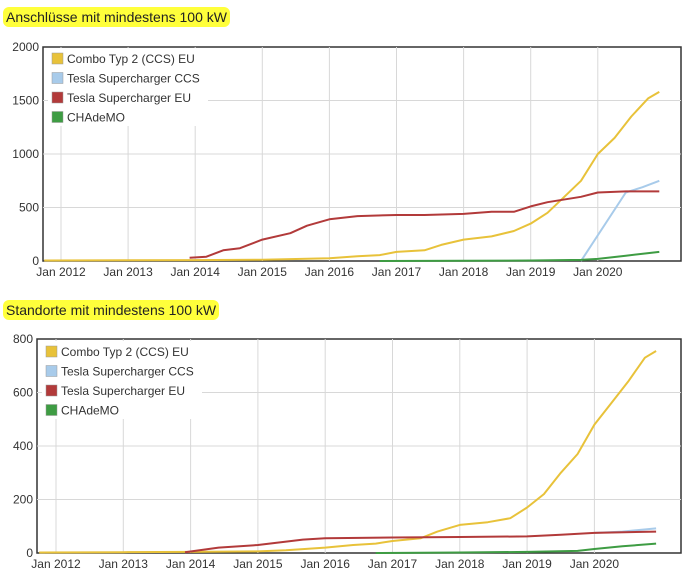  What do you see at coordinates (111, 310) in the screenshot?
I see `chart2-title: Standorte mit mindestens 100 kW` at bounding box center [111, 310].